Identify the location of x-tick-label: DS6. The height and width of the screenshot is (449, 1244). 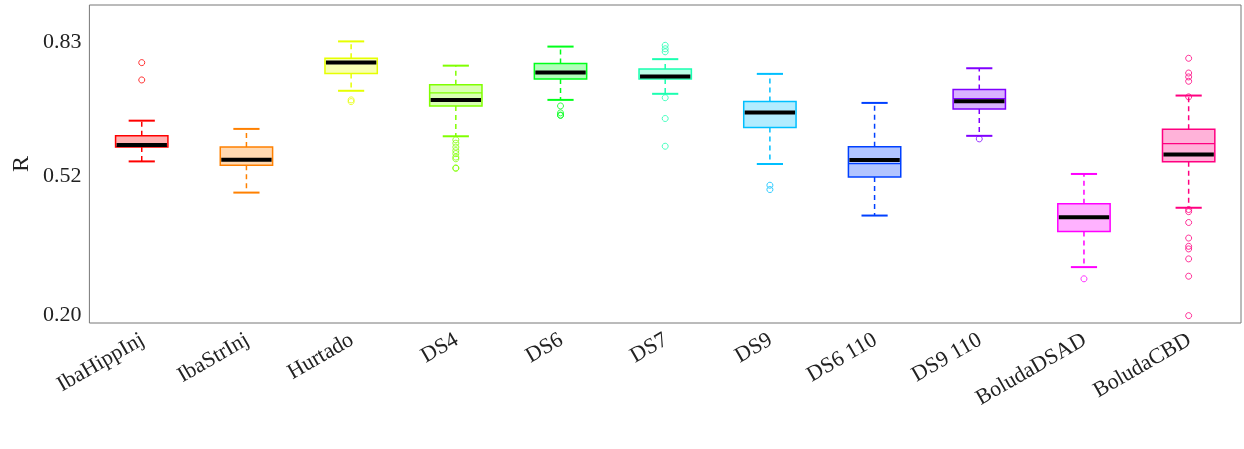
(543, 347).